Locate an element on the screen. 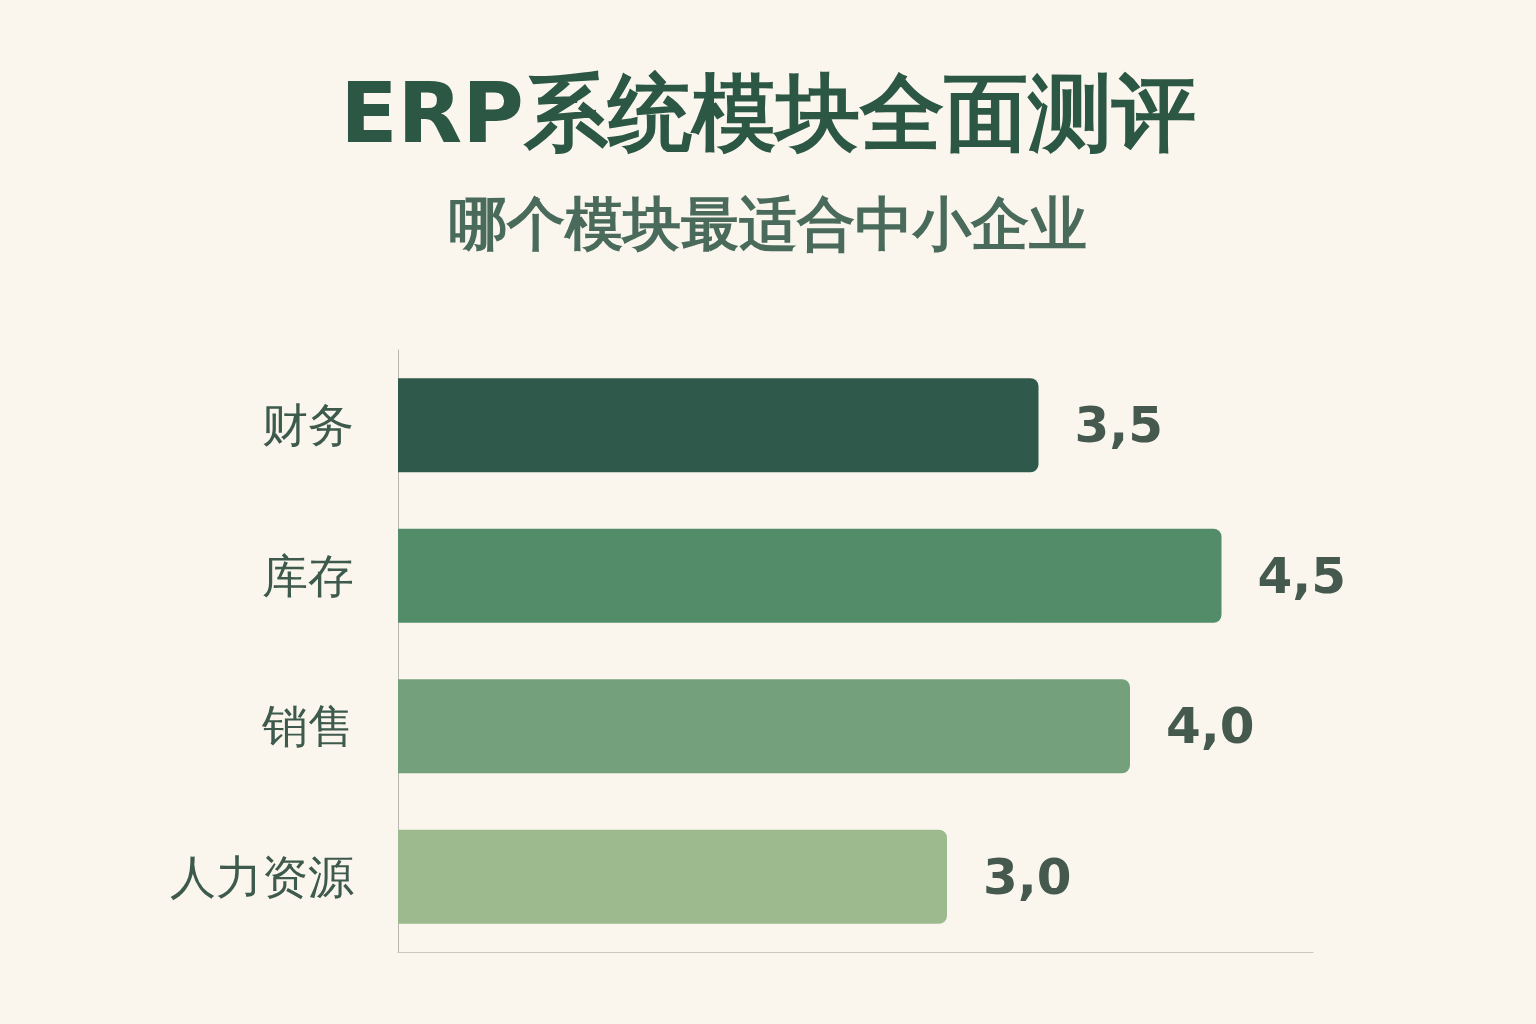 The width and height of the screenshot is (1536, 1024). y-tick-label: 财务 is located at coordinates (308, 425).